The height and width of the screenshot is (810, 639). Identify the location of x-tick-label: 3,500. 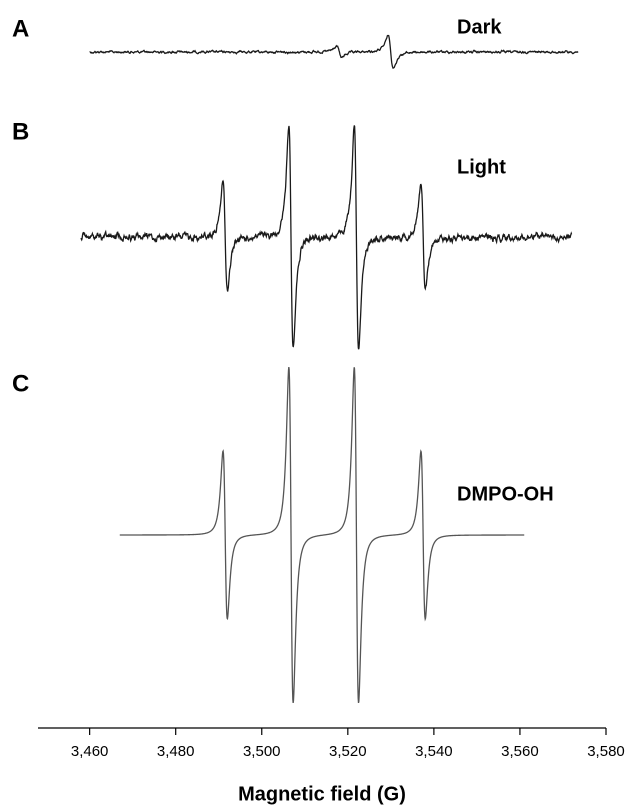
(262, 751).